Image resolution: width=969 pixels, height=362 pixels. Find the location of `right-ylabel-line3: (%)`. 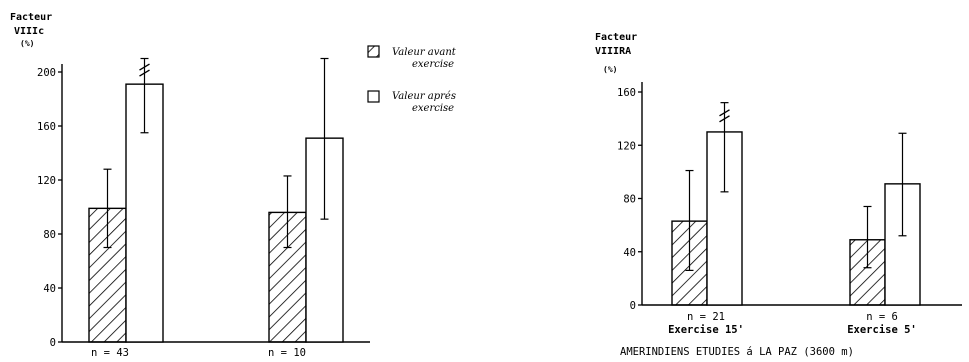

right-ylabel-line3: (%) is located at coordinates (610, 69).